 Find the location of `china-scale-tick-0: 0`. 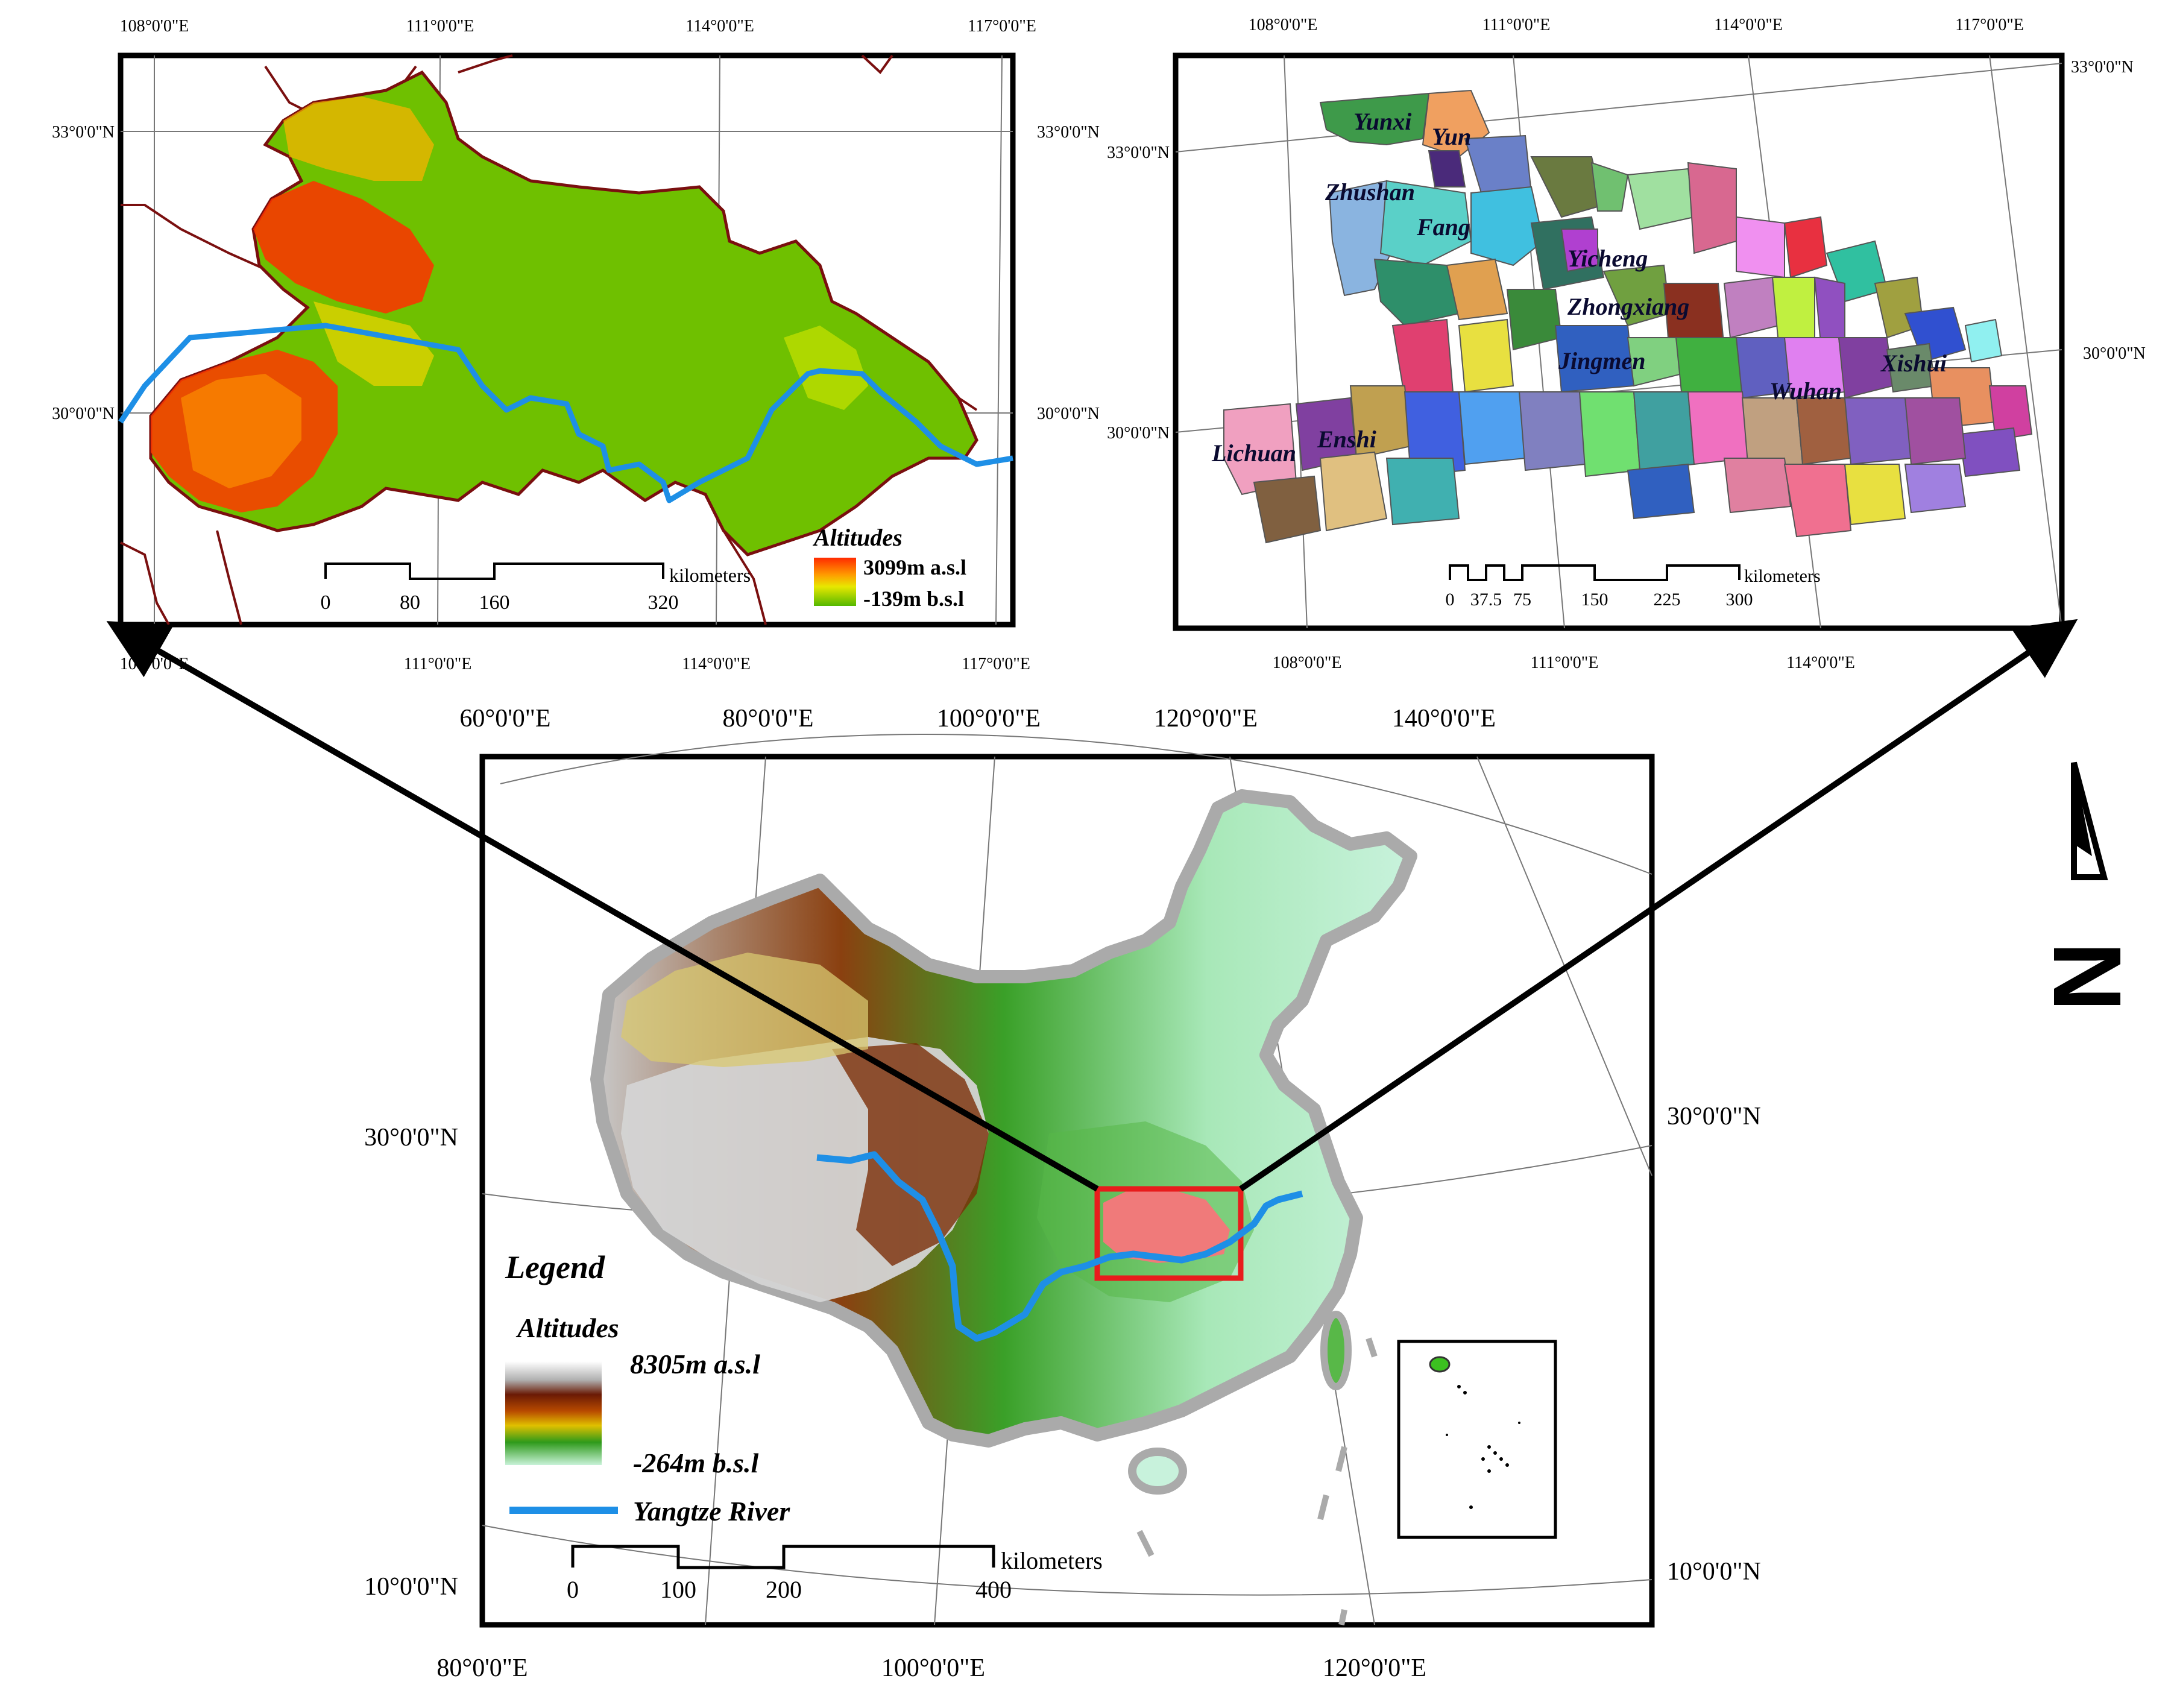

china-scale-tick-0: 0 is located at coordinates (573, 1589).